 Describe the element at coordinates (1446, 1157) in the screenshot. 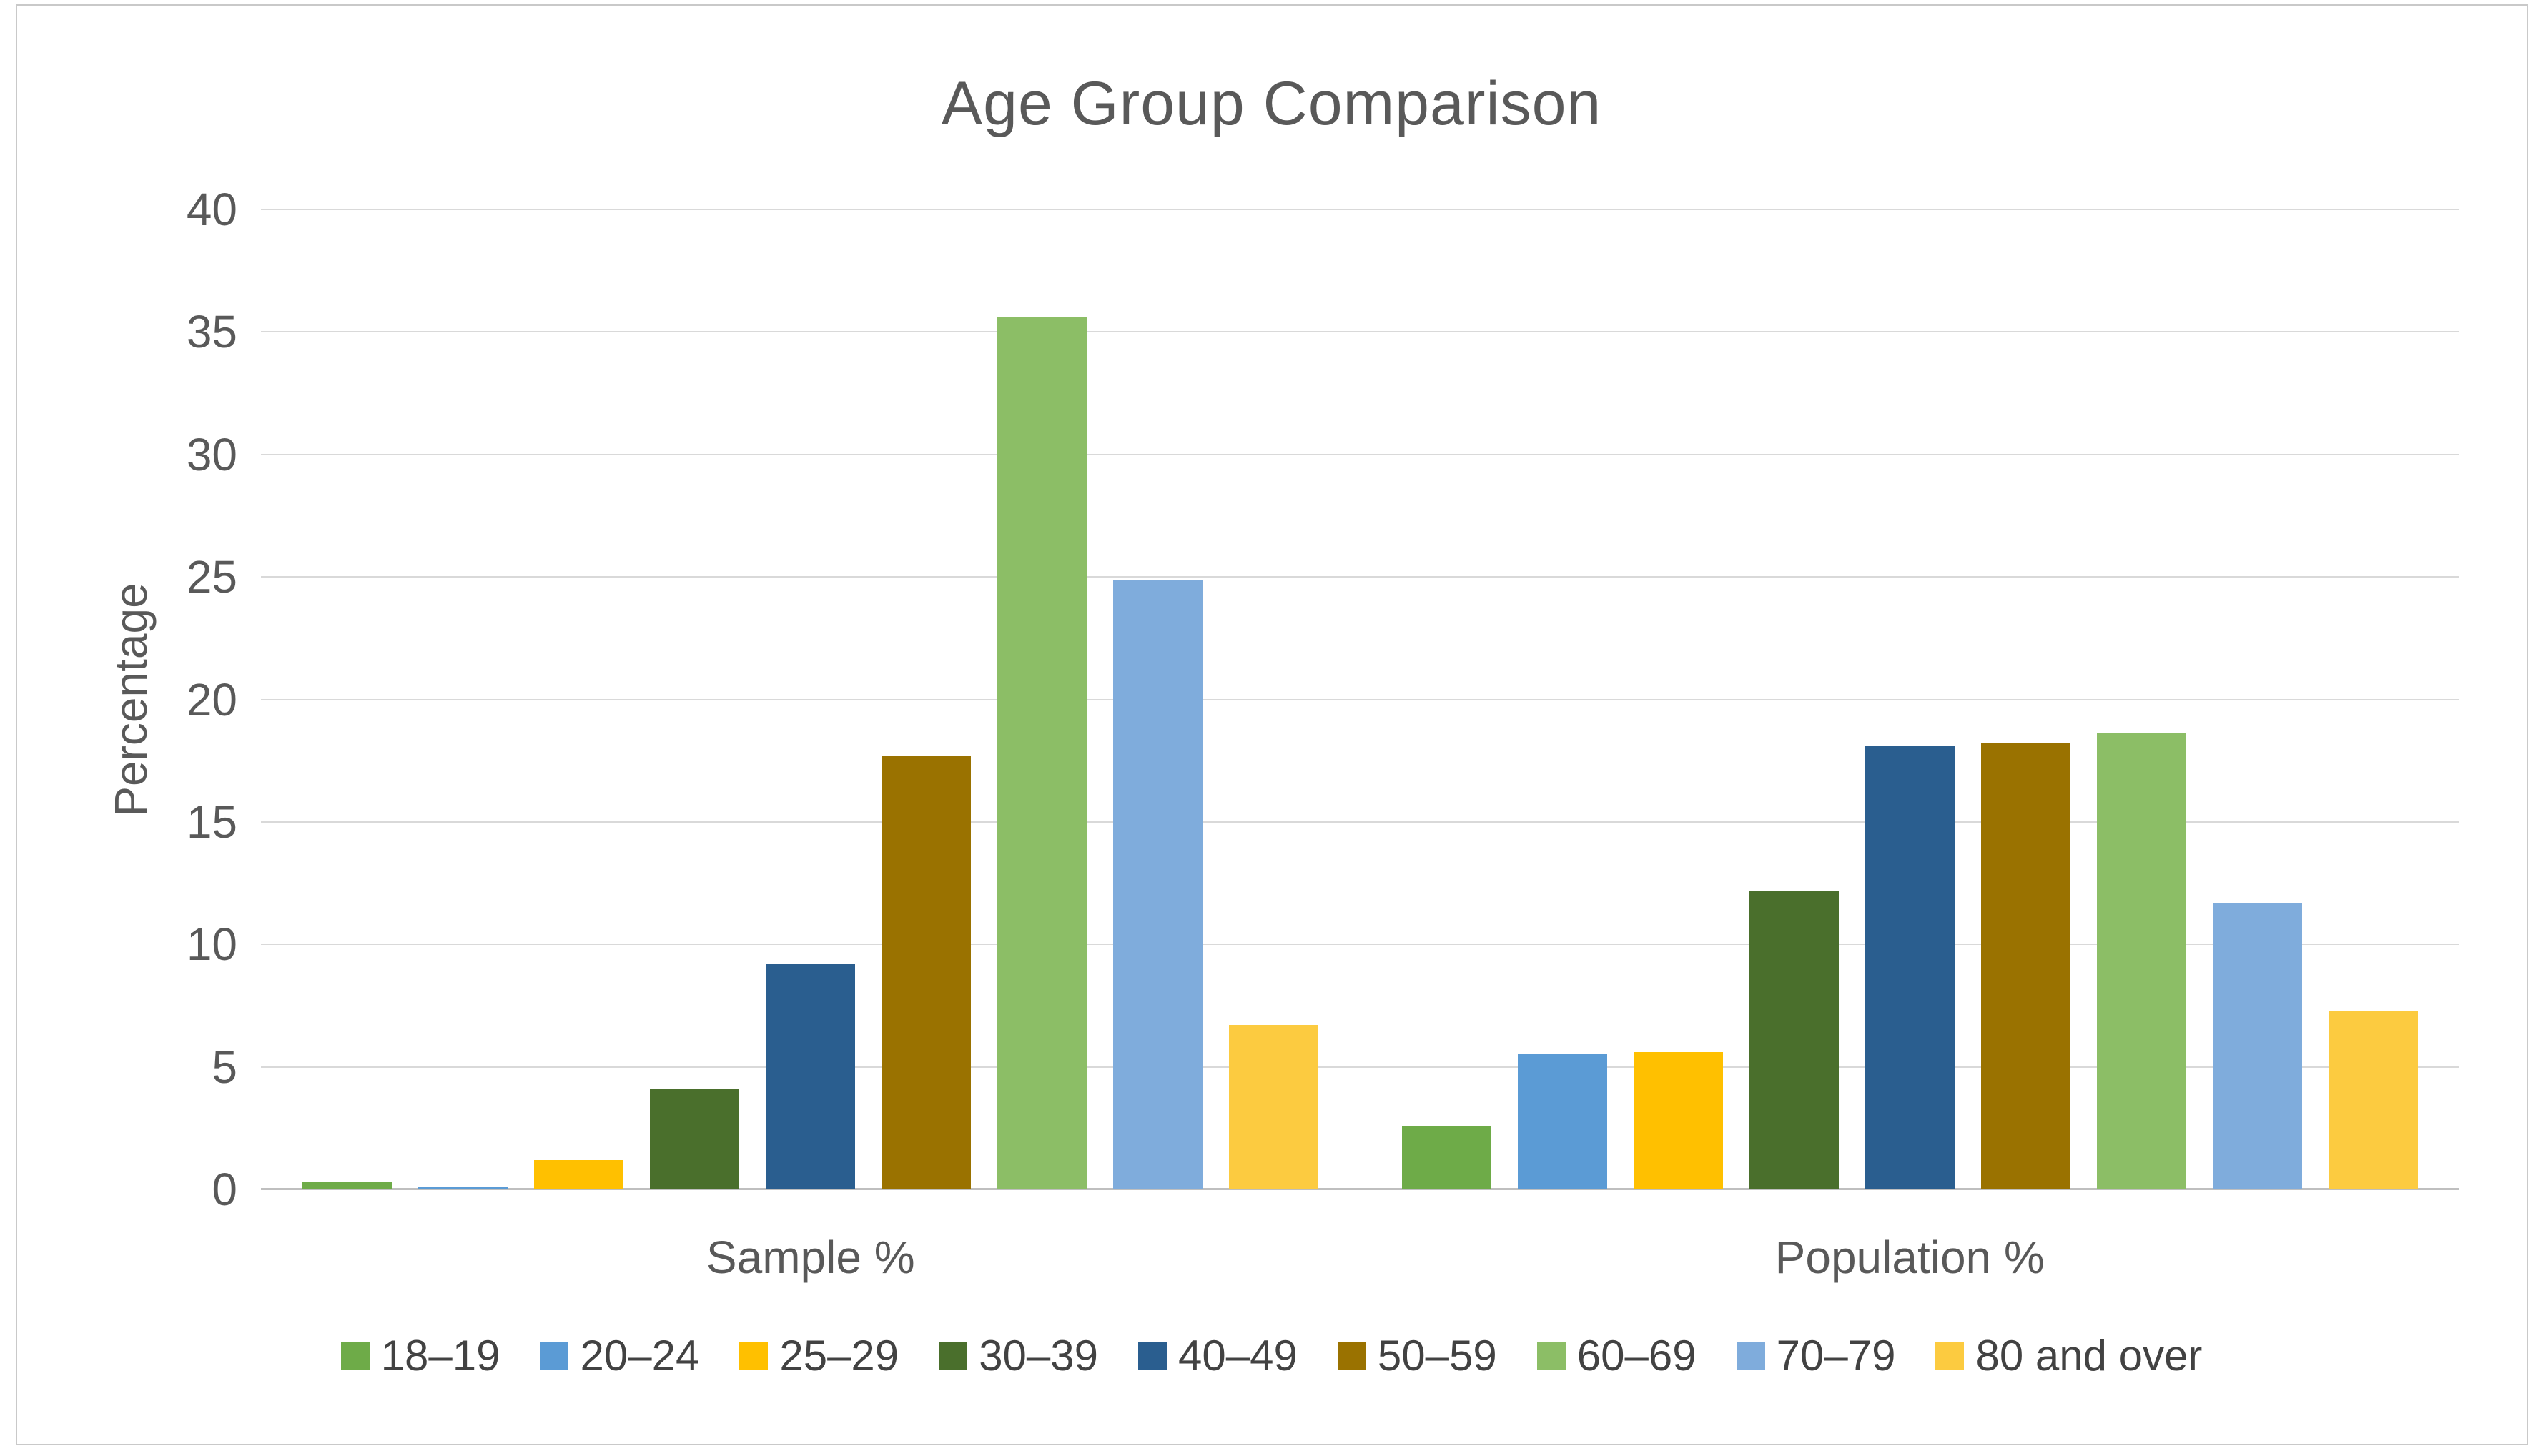

I see `bar-18–19-Population-%` at that location.